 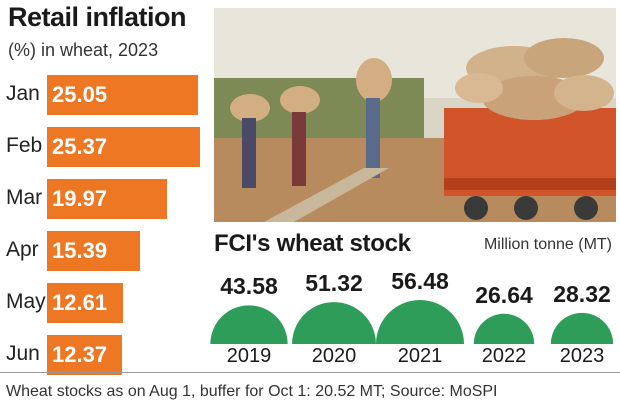 I want to click on inflation-value-label: 12.61, so click(x=80, y=302).